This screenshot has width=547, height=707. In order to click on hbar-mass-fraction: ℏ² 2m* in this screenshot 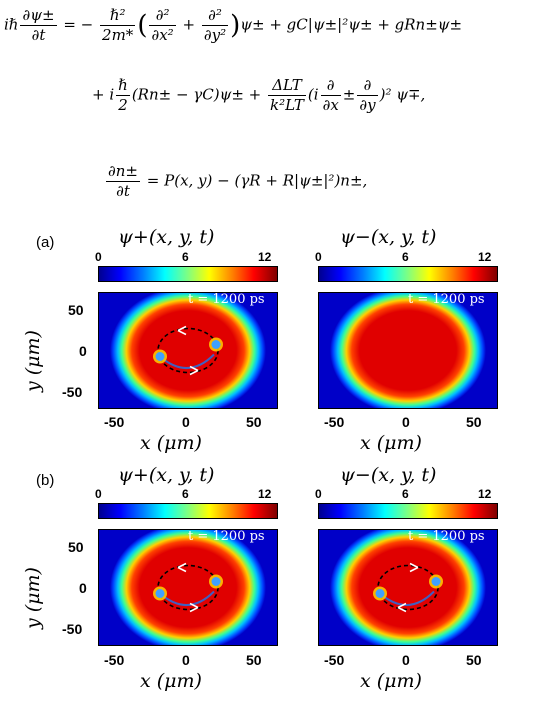, I will do `click(118, 26)`.